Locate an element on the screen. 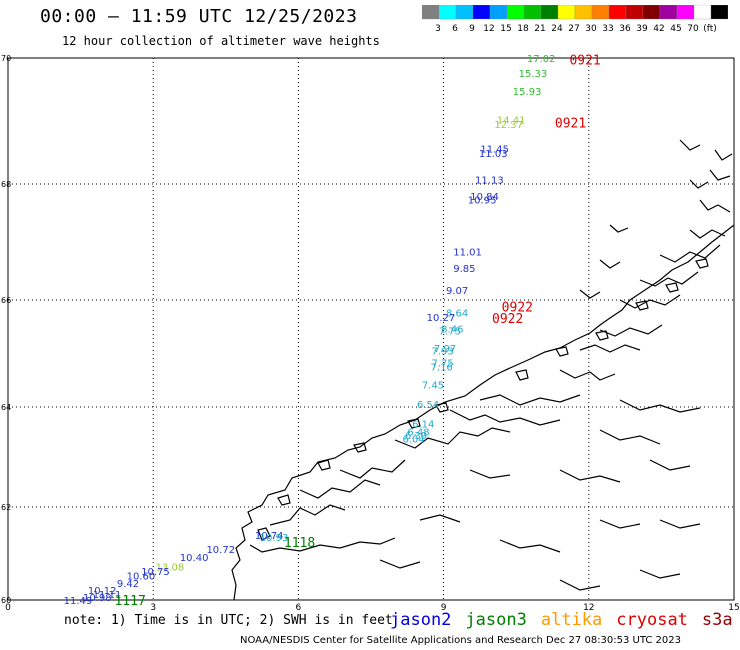  wave-height-label: 12.37 is located at coordinates (508, 125).